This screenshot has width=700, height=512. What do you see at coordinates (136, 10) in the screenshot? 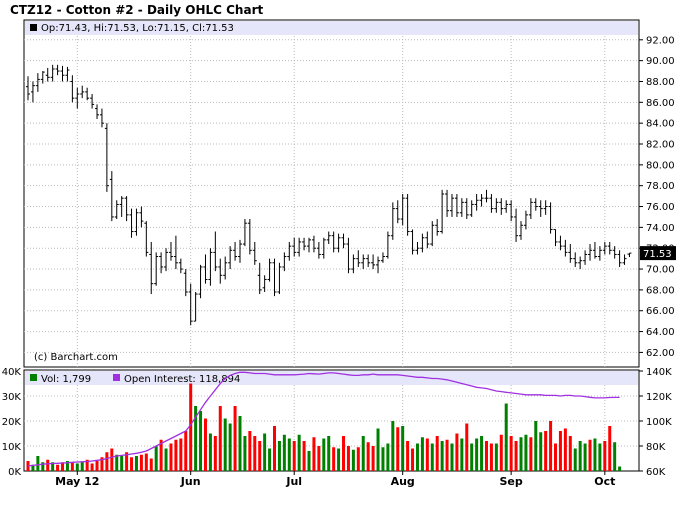
I see `chart-title: CTZ12 - Cotton #2 - Daily OHLC Chart` at bounding box center [136, 10].